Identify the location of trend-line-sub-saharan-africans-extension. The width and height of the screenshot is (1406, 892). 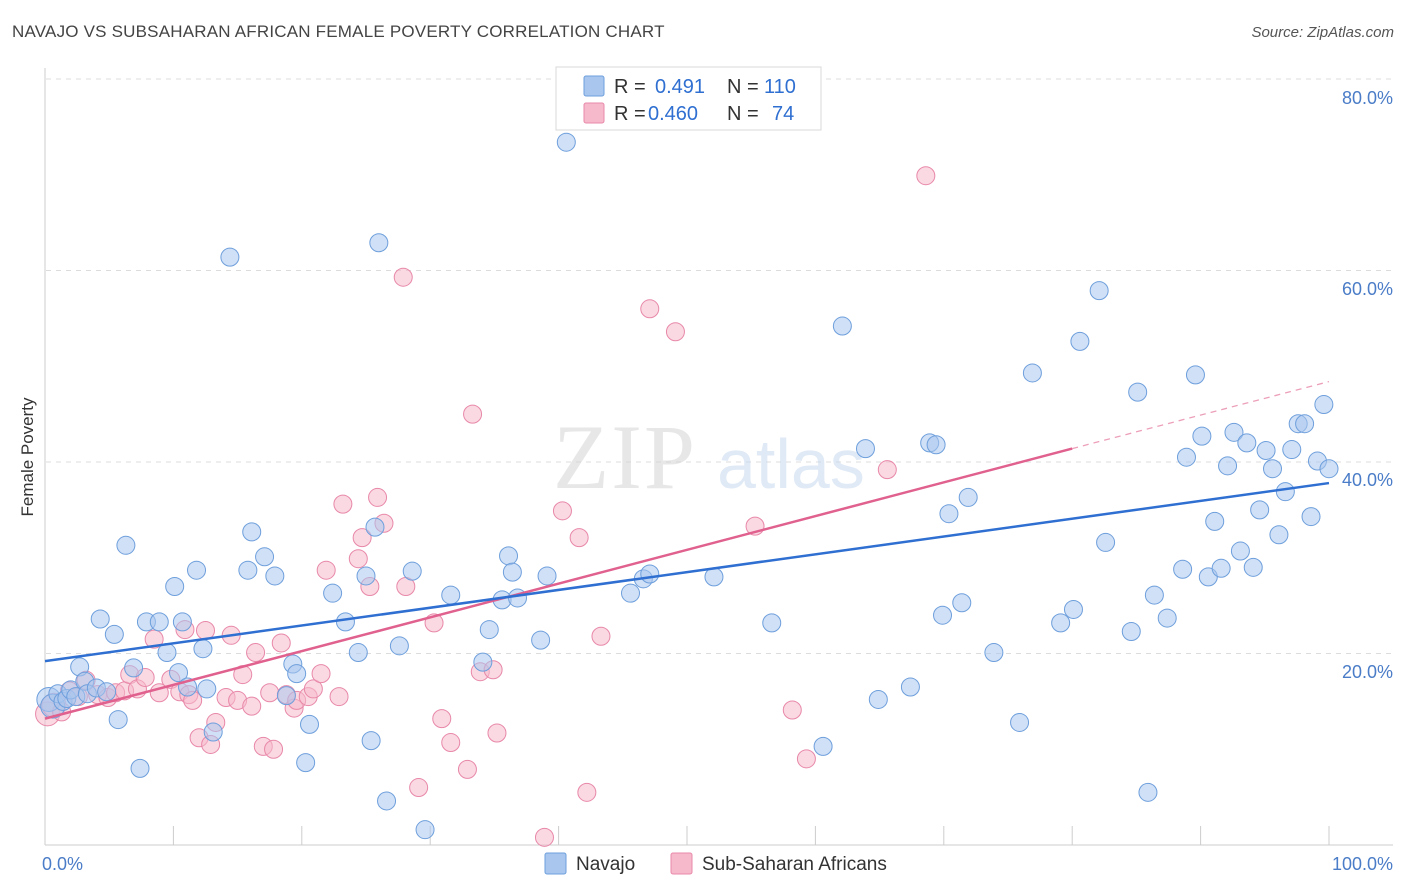
(1201, 415).